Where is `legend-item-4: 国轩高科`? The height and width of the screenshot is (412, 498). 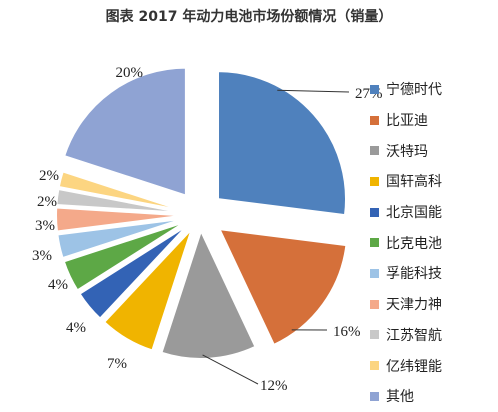
legend-item-4: 国轩高科 is located at coordinates (434, 181).